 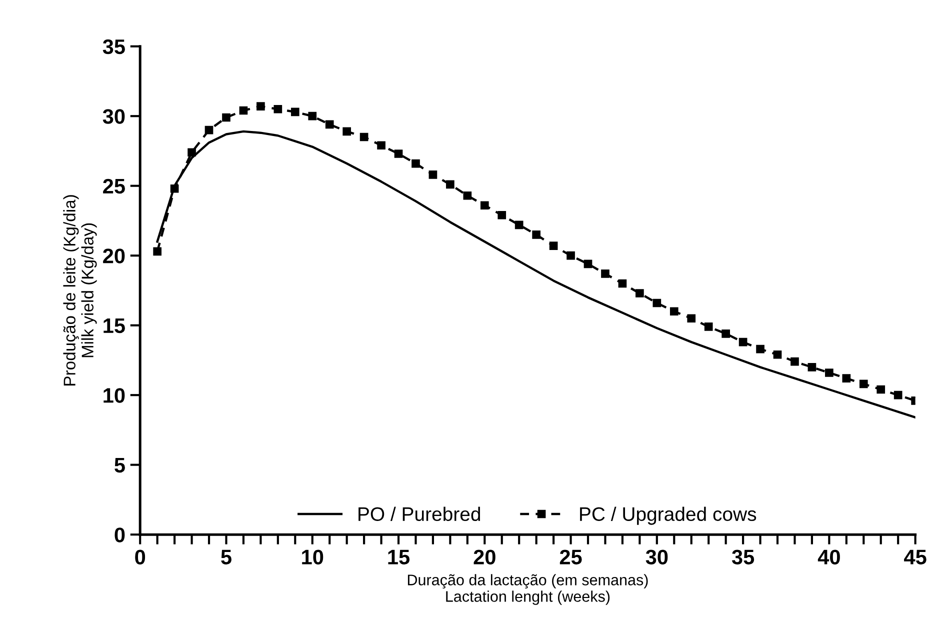 I want to click on x-tick-label: 10, so click(x=313, y=557).